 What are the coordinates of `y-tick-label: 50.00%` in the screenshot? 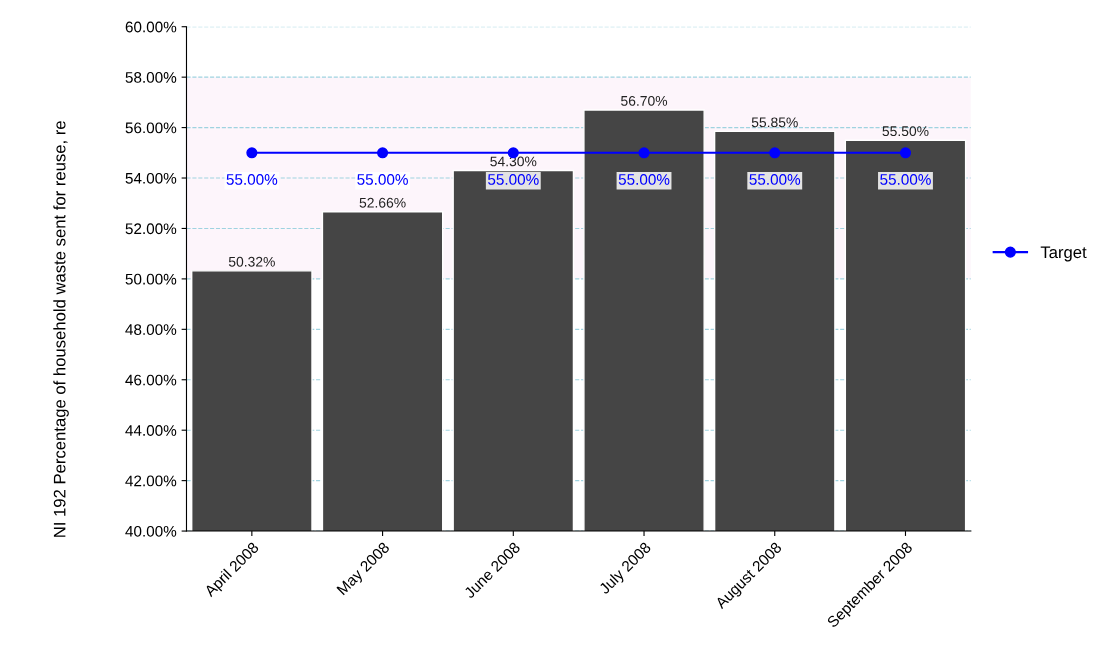 It's located at (151, 279).